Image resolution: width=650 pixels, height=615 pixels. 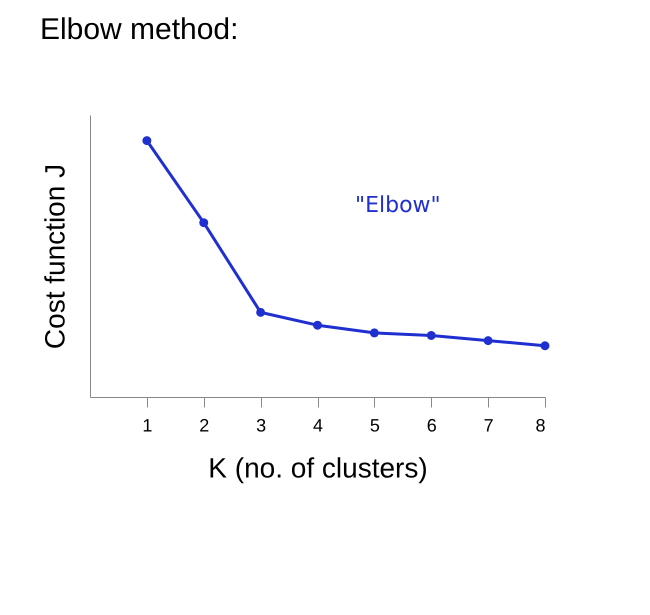 What do you see at coordinates (318, 426) in the screenshot?
I see `x-tick-label: 4` at bounding box center [318, 426].